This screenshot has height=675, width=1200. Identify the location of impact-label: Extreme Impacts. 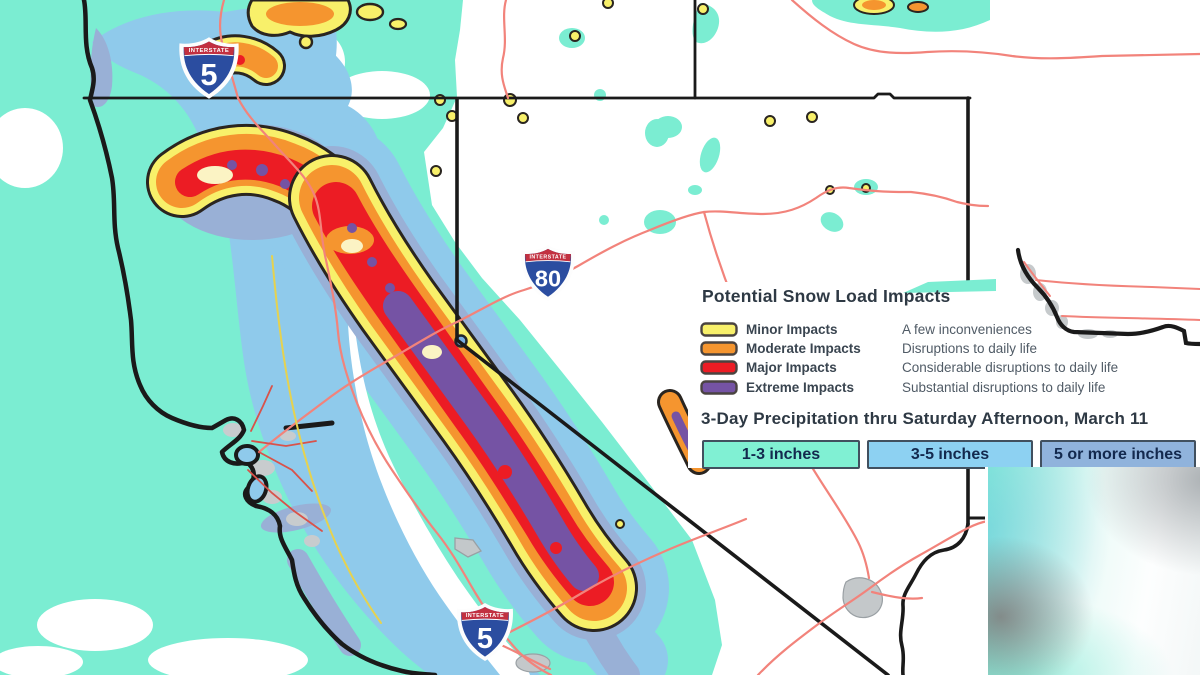
(800, 387).